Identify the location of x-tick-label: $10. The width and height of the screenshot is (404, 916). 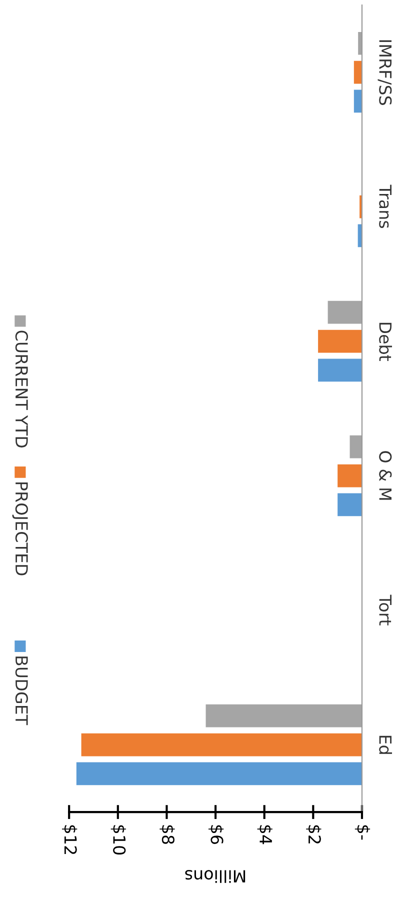
(118, 840).